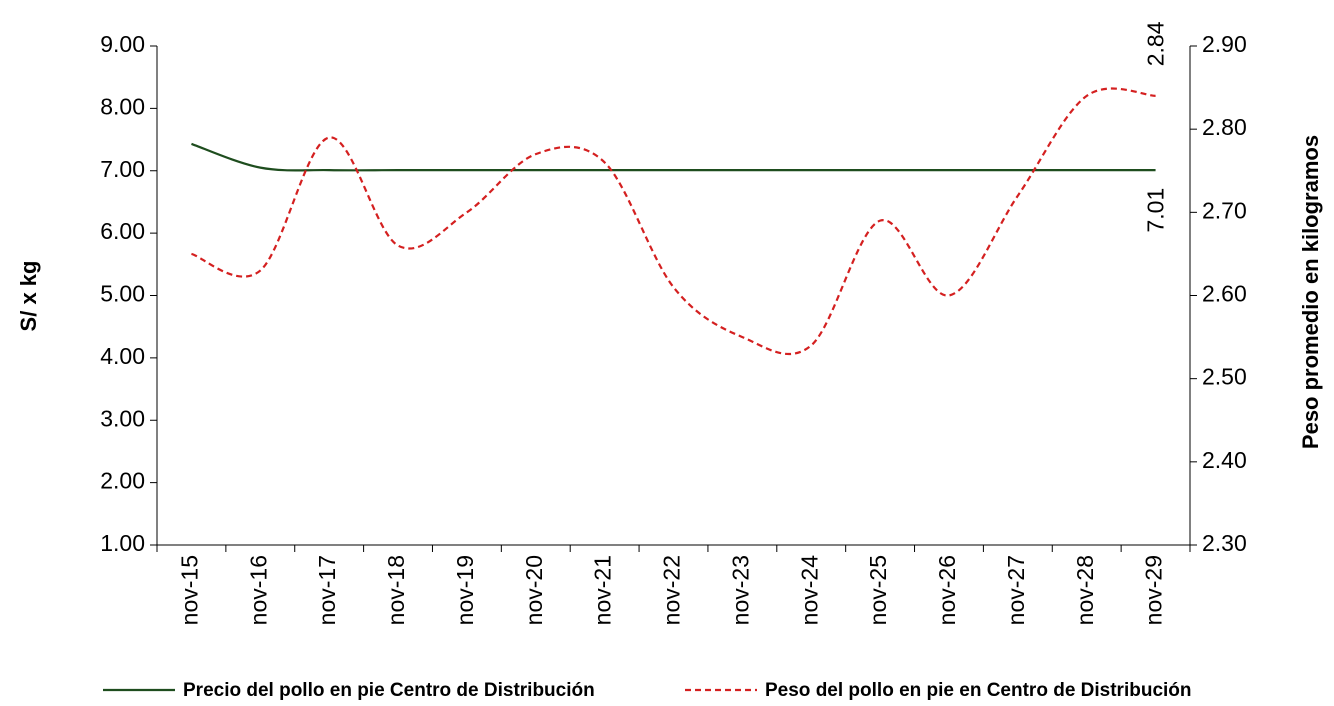 This screenshot has height=706, width=1334. I want to click on x-tick-label: nov-17, so click(327, 590).